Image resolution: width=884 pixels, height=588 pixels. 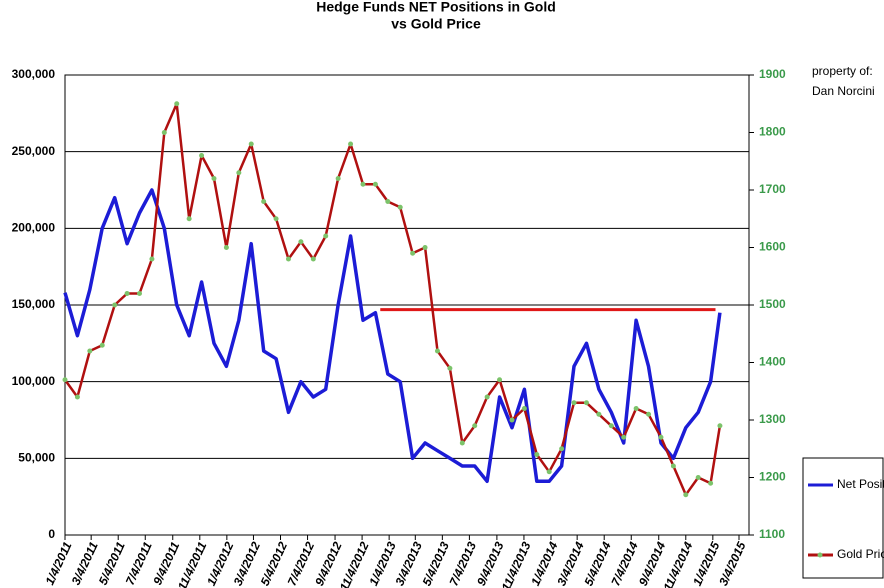 What do you see at coordinates (436, 7) in the screenshot?
I see `chart-title: Hedge Funds NET Positions in Gold` at bounding box center [436, 7].